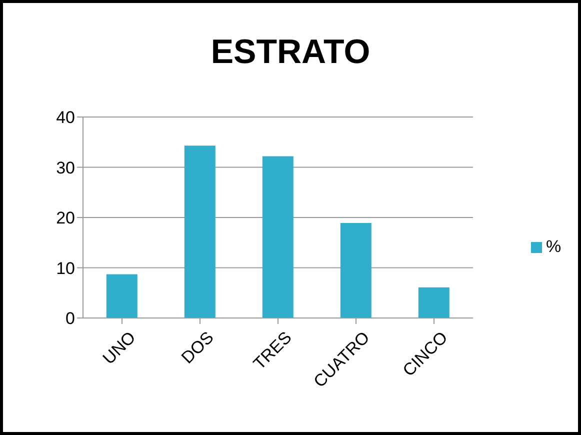  I want to click on y-tick-label: 0, so click(70, 318).